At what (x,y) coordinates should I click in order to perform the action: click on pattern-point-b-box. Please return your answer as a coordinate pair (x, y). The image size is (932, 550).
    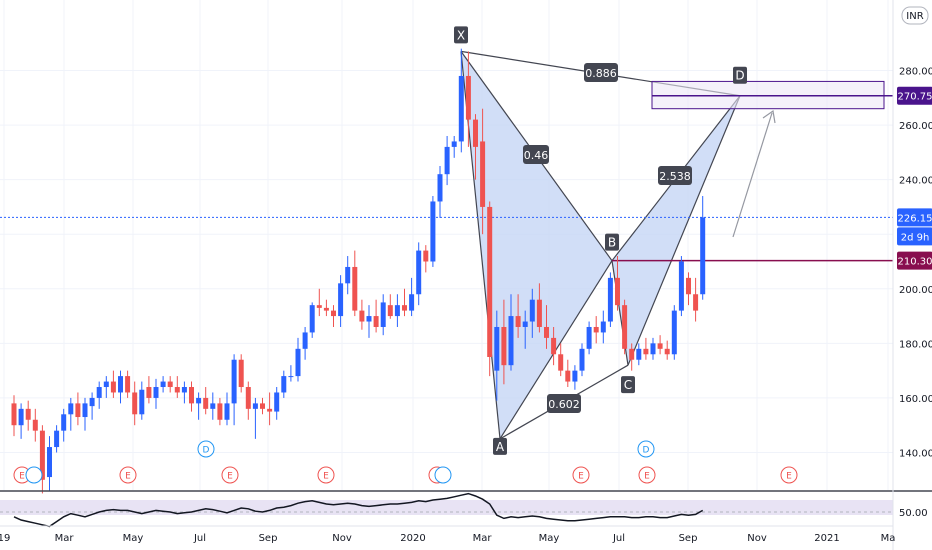
    Looking at the image, I should click on (612, 242).